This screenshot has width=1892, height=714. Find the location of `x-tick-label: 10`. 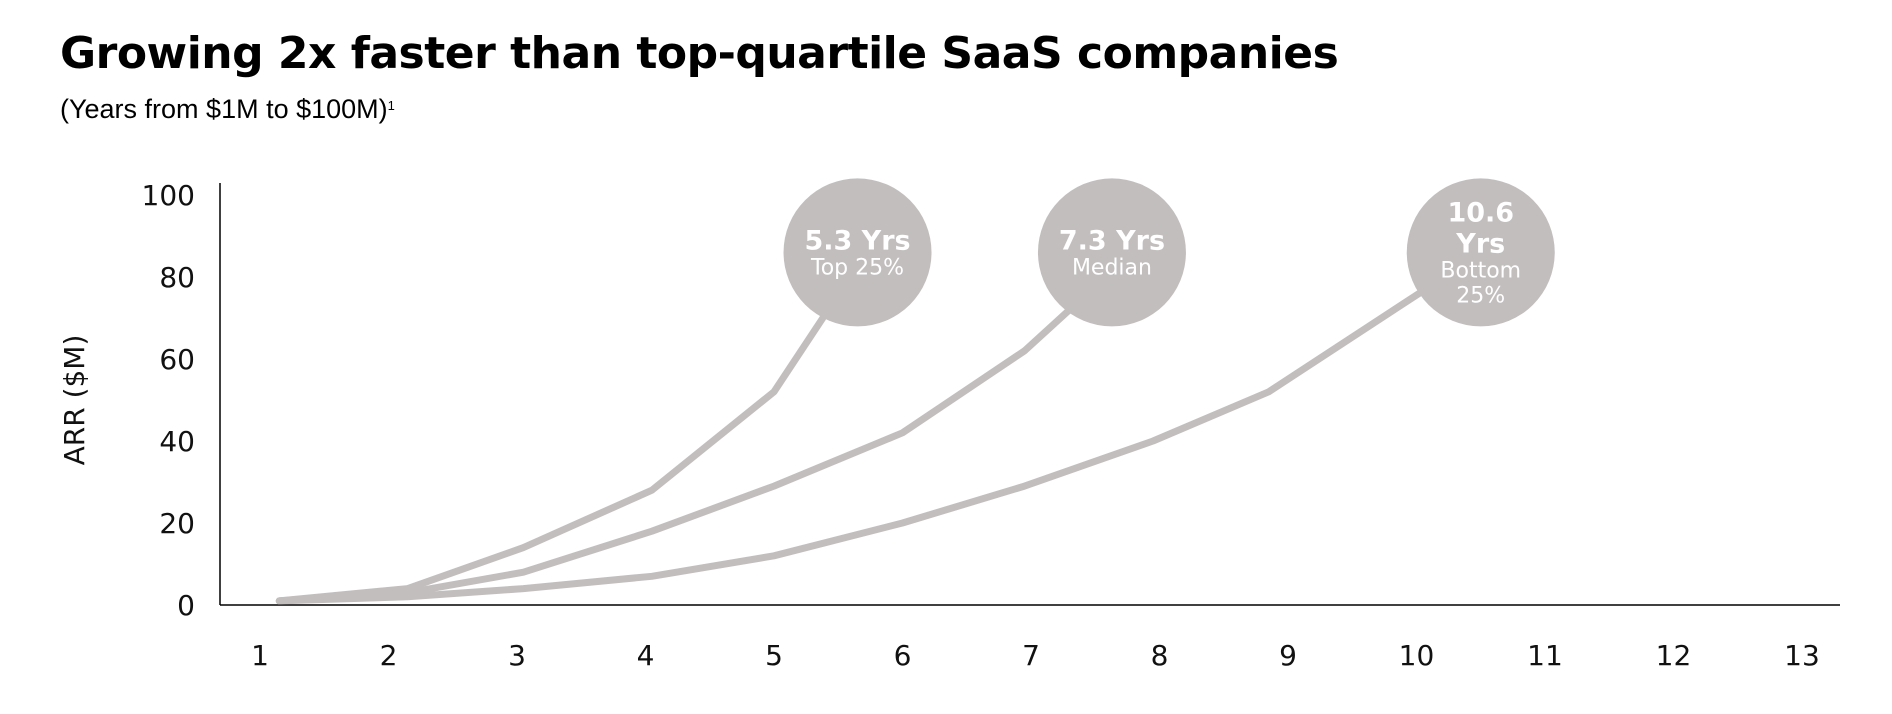

x-tick-label: 10 is located at coordinates (1417, 655).